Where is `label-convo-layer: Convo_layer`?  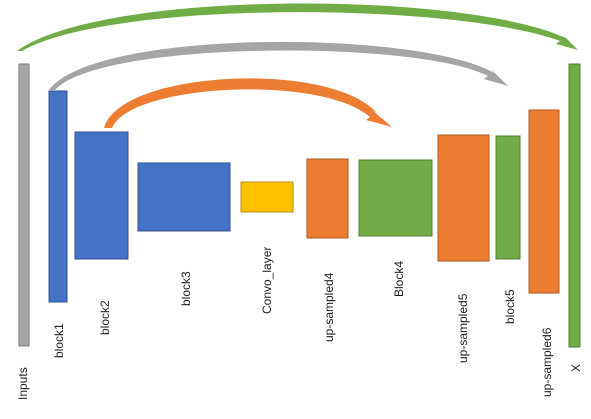 label-convo-layer: Convo_layer is located at coordinates (267, 280).